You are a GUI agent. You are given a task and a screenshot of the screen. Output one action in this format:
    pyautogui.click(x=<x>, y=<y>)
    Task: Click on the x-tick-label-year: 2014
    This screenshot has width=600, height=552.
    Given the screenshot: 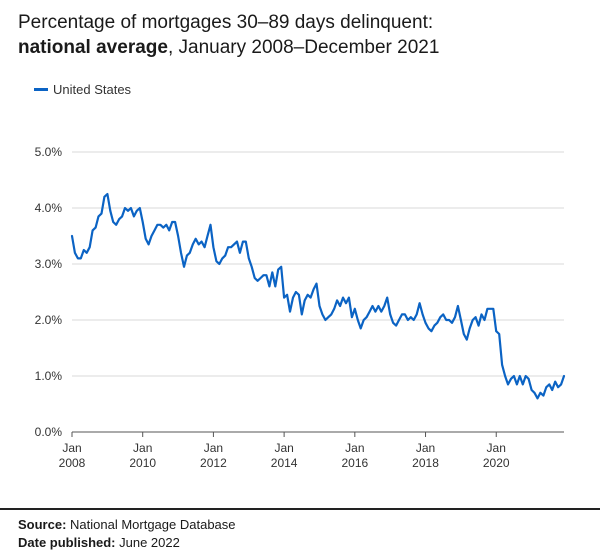 What is the action you would take?
    pyautogui.click(x=284, y=463)
    